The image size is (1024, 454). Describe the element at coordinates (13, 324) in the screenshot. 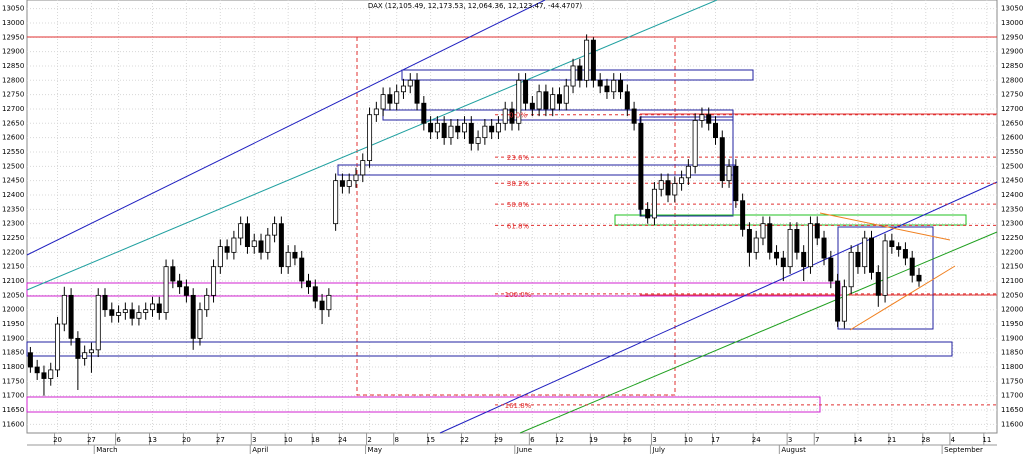

I see `y-tick-label: 11950` at that location.